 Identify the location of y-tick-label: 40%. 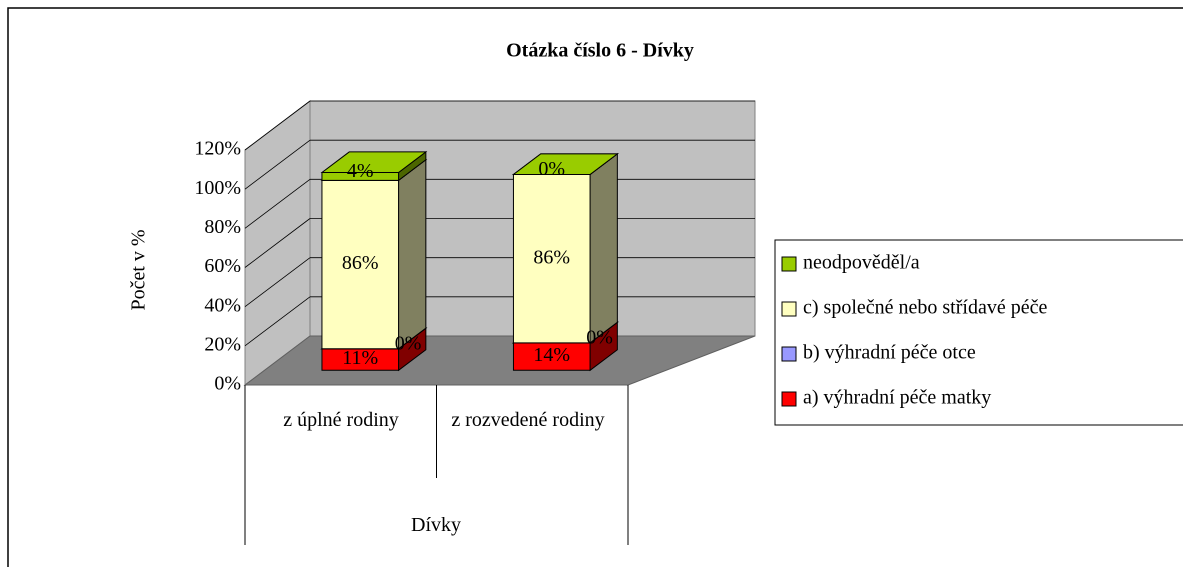
(222, 305).